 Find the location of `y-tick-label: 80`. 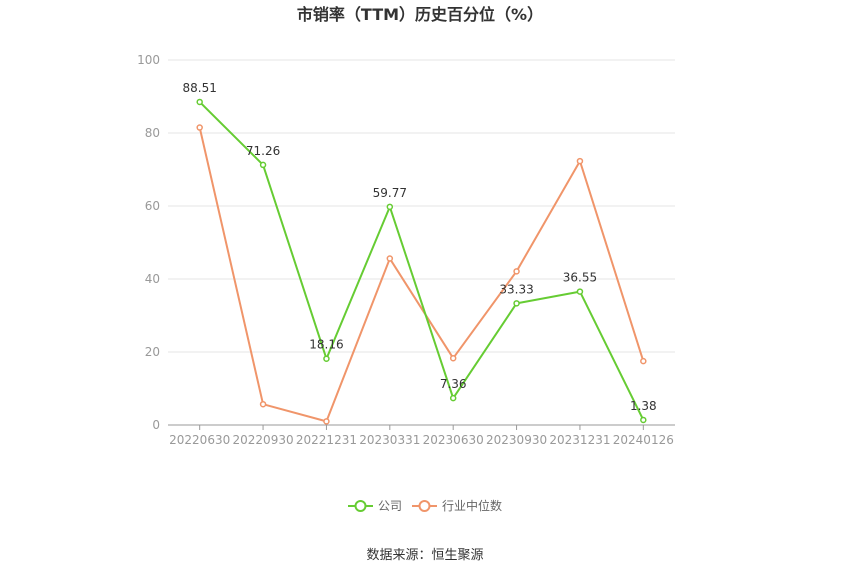

y-tick-label: 80 is located at coordinates (152, 133).